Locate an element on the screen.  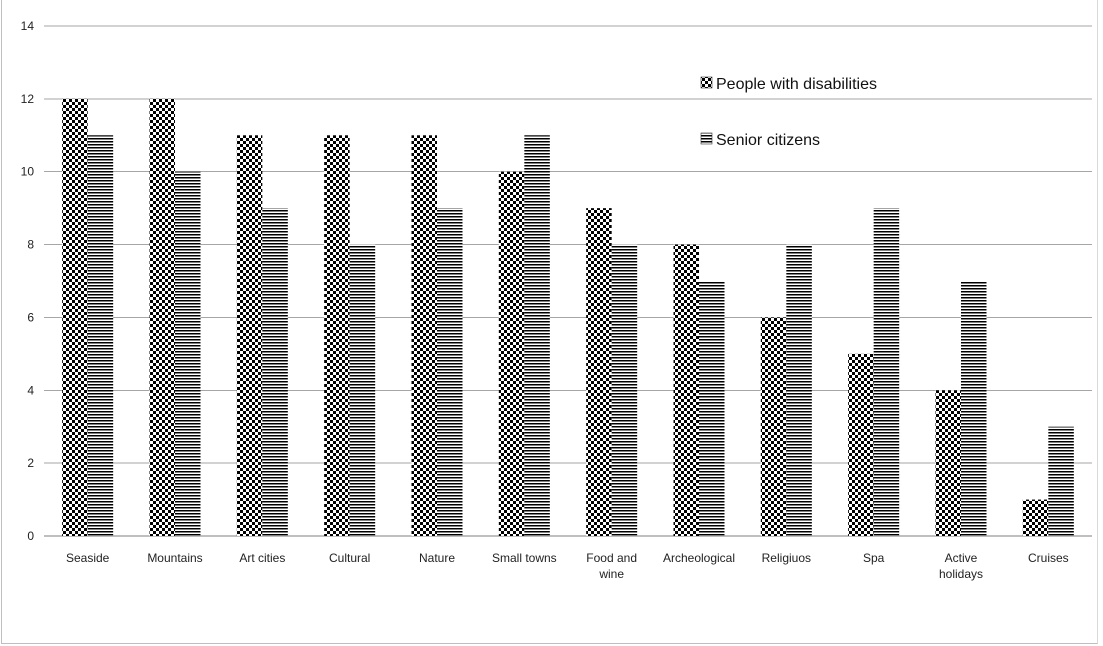
x-tick-label: Cruises is located at coordinates (1048, 558).